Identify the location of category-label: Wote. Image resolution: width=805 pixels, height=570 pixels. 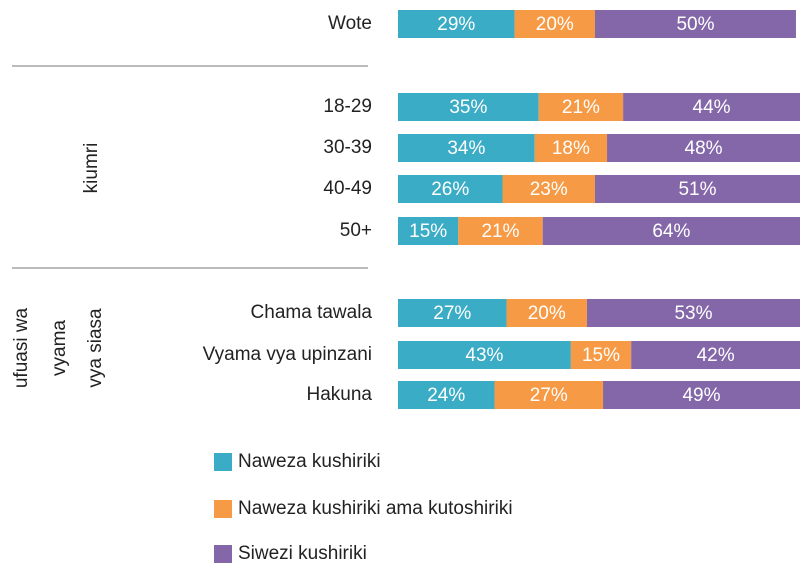
(350, 23).